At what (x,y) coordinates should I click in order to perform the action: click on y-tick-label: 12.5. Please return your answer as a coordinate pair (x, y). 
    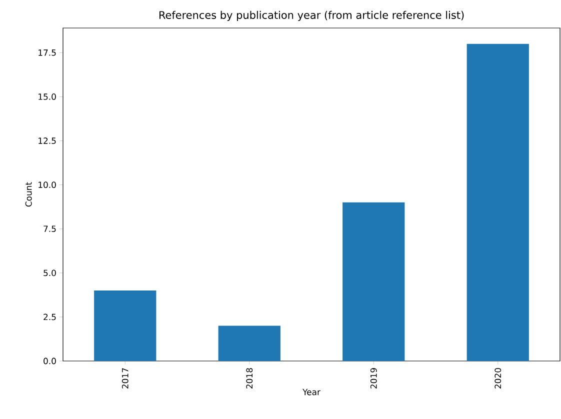
    Looking at the image, I should click on (47, 141).